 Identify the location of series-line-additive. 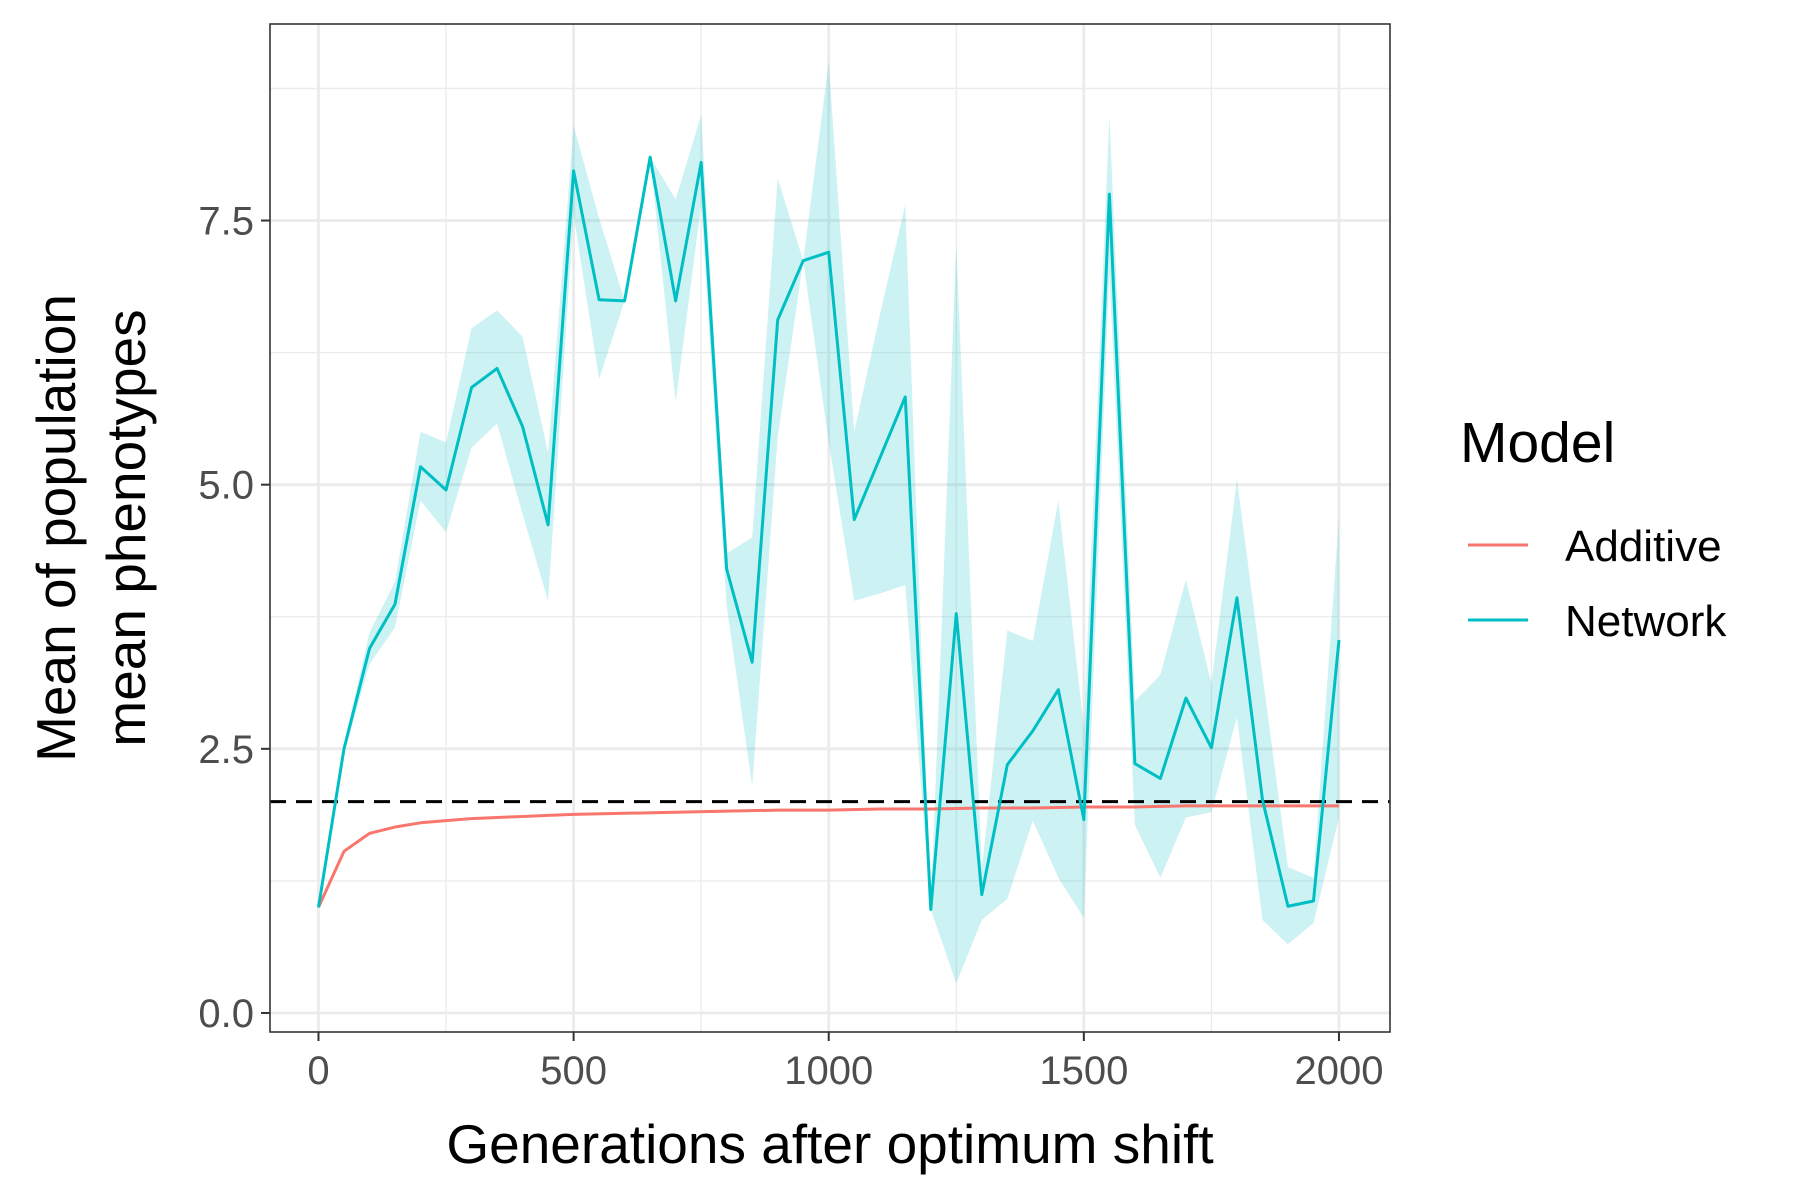
(828, 856).